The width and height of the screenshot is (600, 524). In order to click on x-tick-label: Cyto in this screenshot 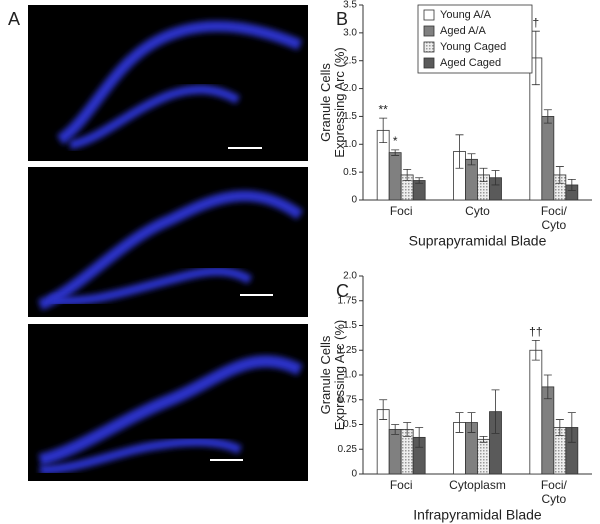, I will do `click(477, 211)`.